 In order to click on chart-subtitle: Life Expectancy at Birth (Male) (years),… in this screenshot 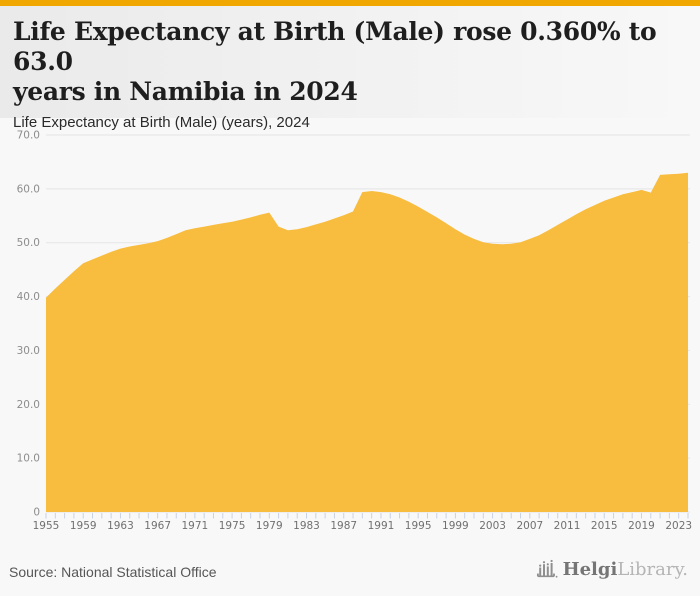, I will do `click(161, 122)`.